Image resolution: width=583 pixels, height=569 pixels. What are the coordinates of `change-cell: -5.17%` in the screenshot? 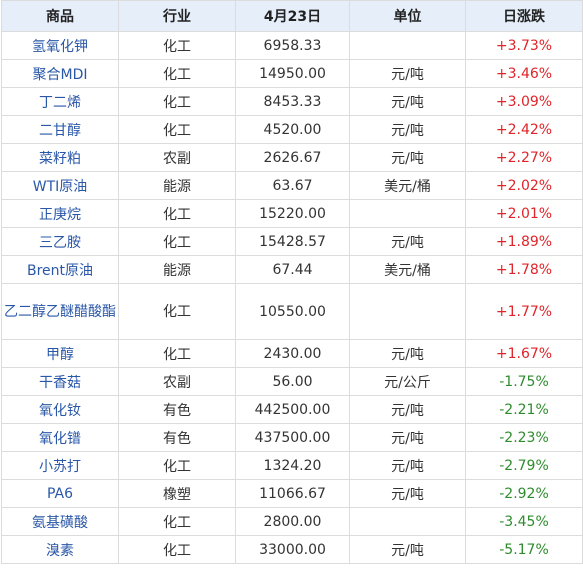 It's located at (524, 549).